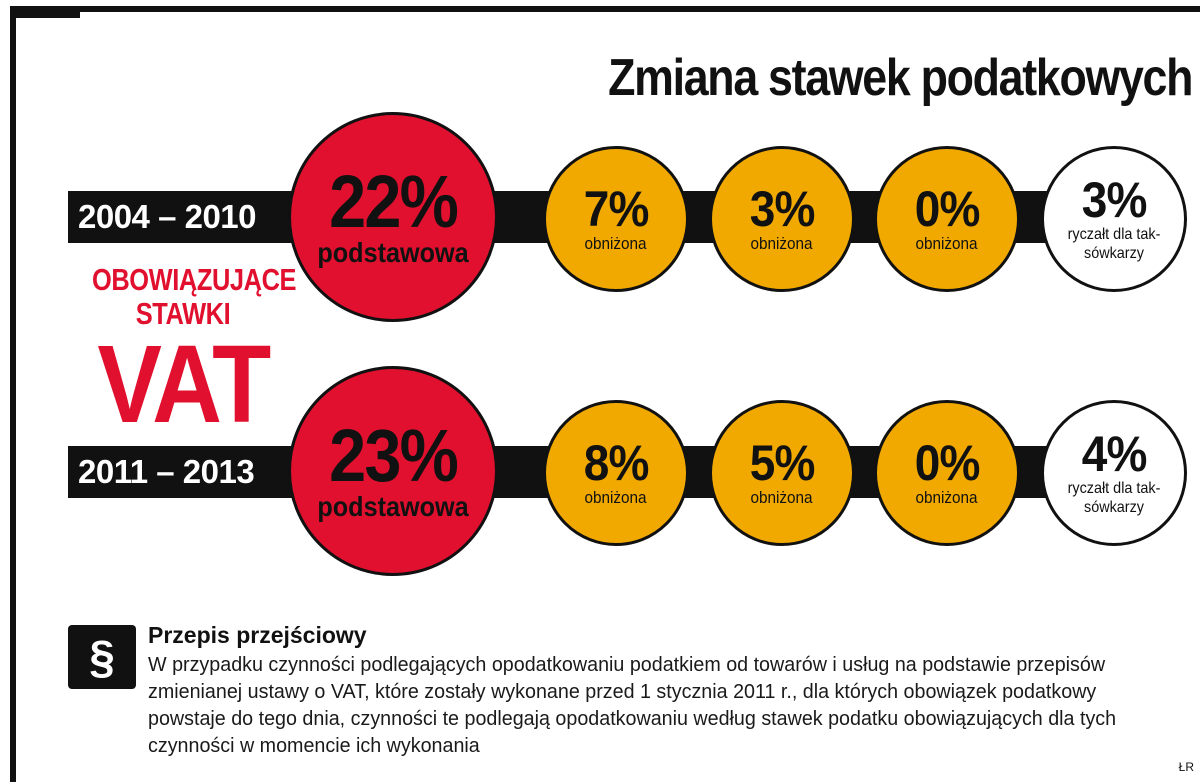 This screenshot has width=1200, height=782. I want to click on frame-top-rule, so click(605, 9).